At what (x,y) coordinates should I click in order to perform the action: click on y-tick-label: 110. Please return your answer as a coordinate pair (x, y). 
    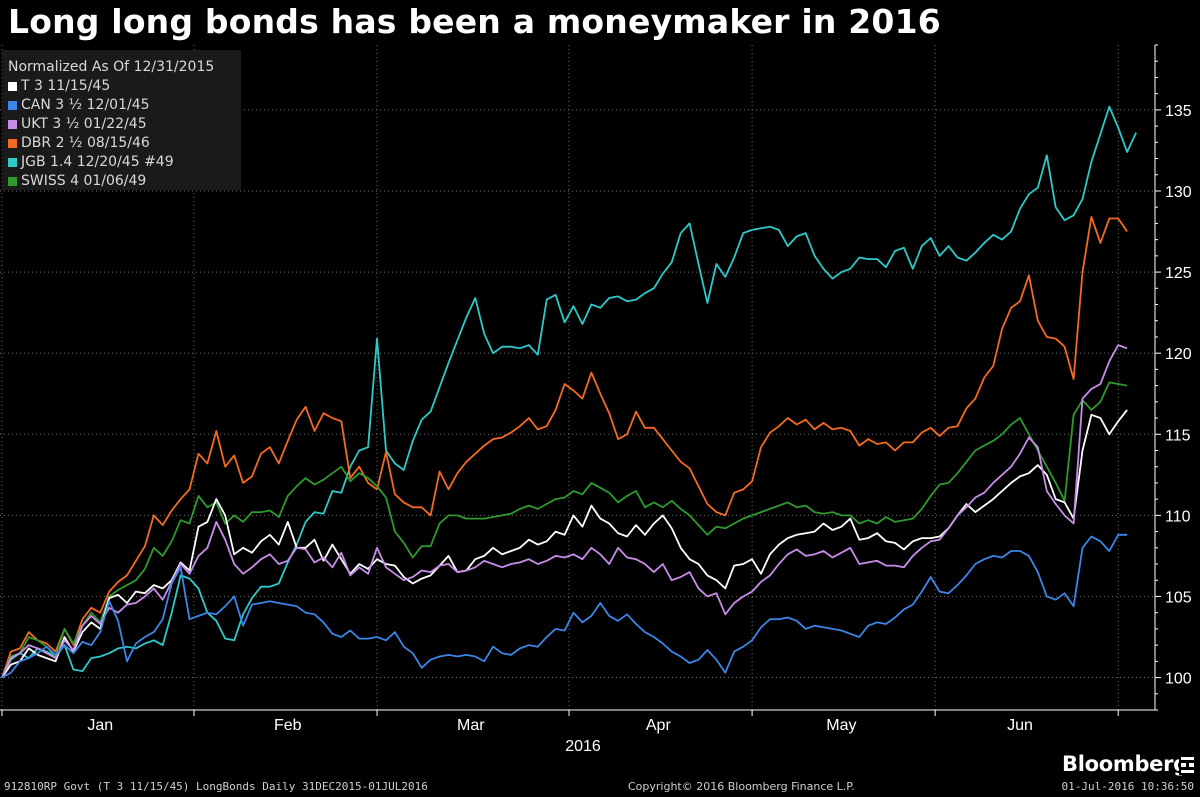
    Looking at the image, I should click on (1178, 516).